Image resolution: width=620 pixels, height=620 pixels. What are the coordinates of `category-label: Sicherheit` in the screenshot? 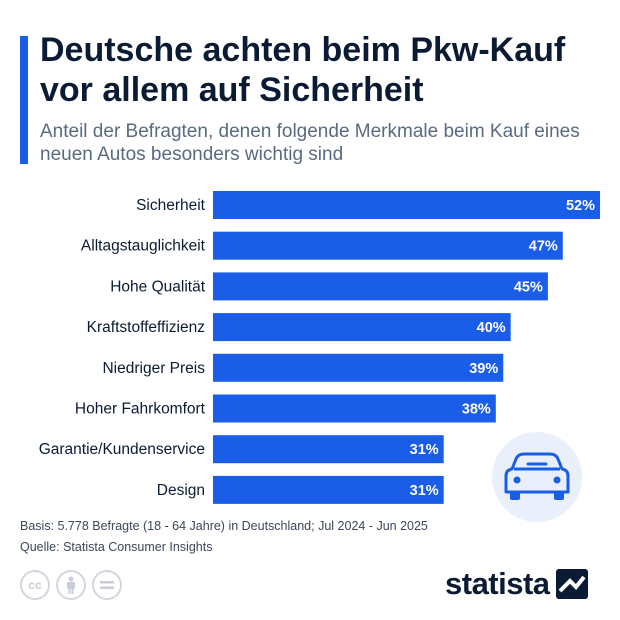 It's located at (171, 205).